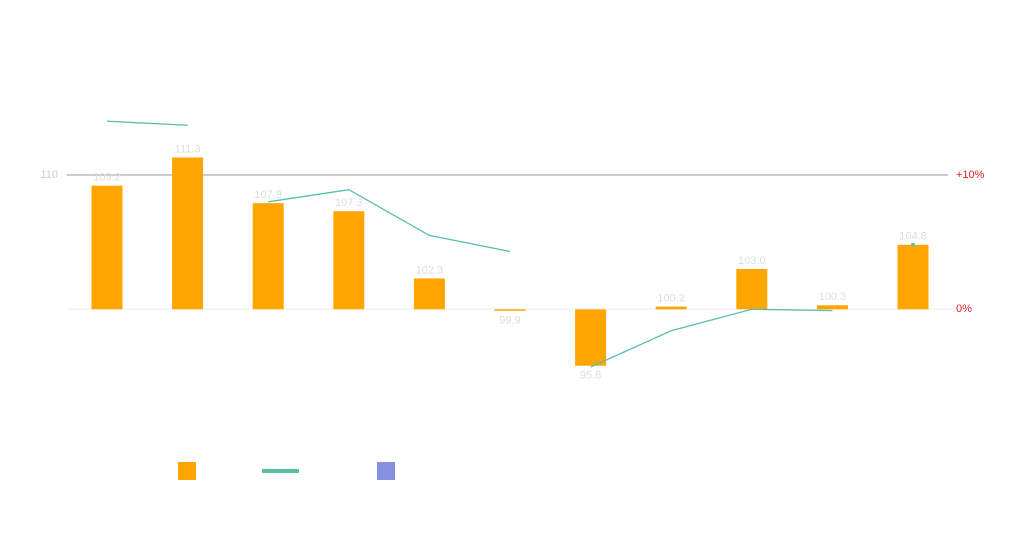  What do you see at coordinates (913, 237) in the screenshot?
I see `value-label: 104.8` at bounding box center [913, 237].